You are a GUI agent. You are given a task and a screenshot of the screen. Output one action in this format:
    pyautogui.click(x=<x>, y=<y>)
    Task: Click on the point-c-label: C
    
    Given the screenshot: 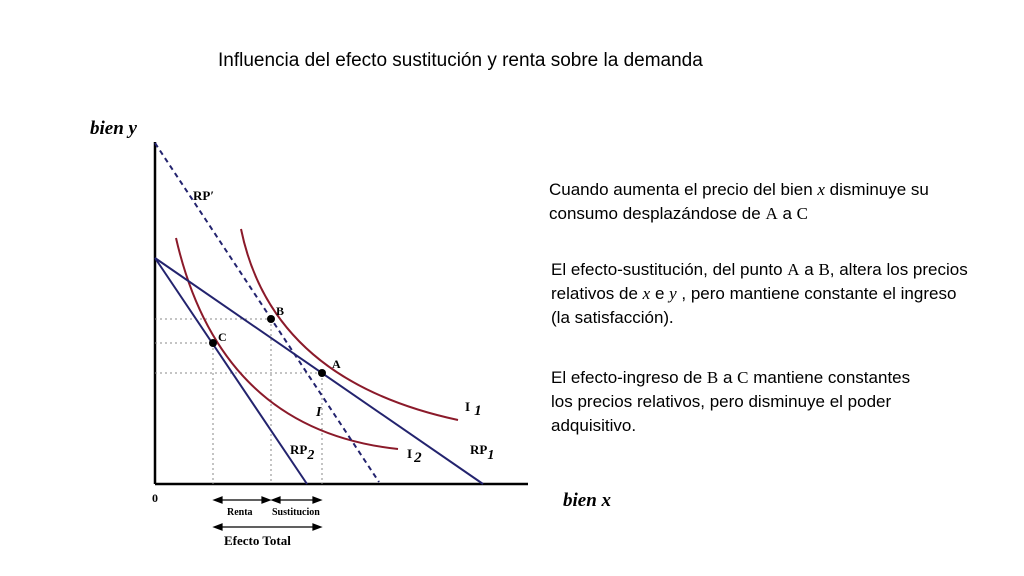 What is the action you would take?
    pyautogui.click(x=222, y=337)
    